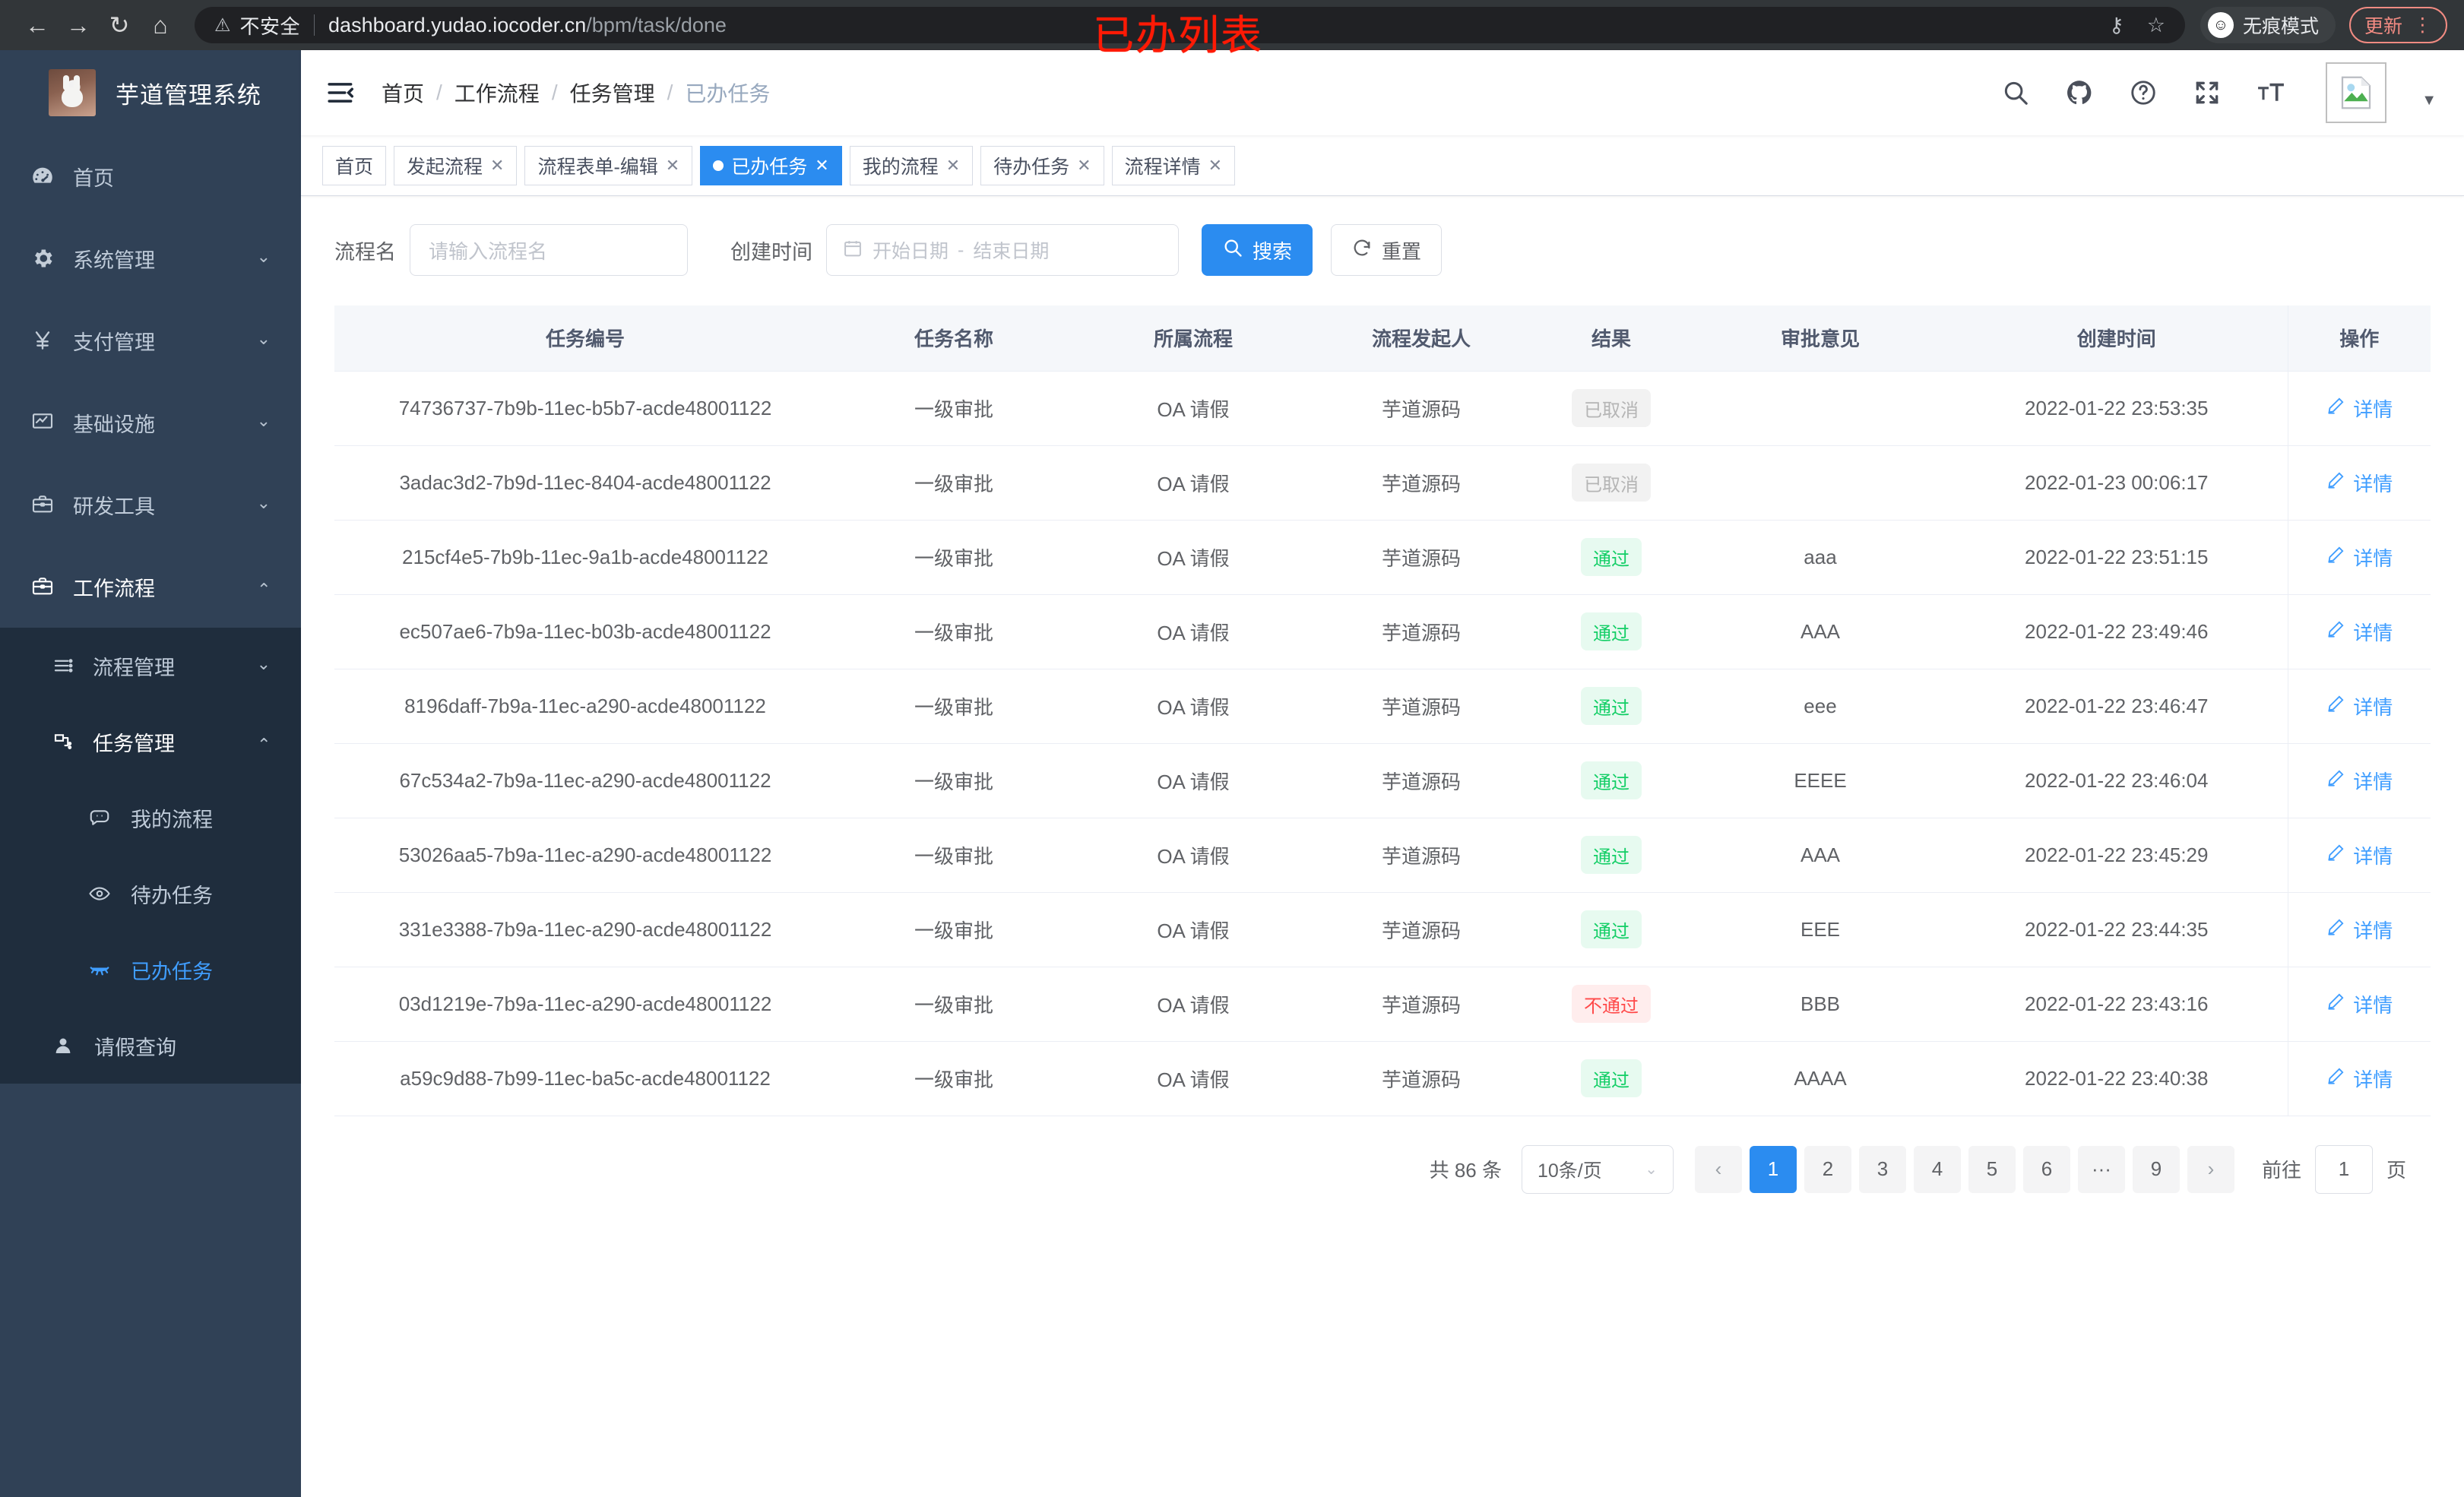 Image resolution: width=2464 pixels, height=1497 pixels. I want to click on tab-done-task: 已办任务 ✕, so click(771, 165).